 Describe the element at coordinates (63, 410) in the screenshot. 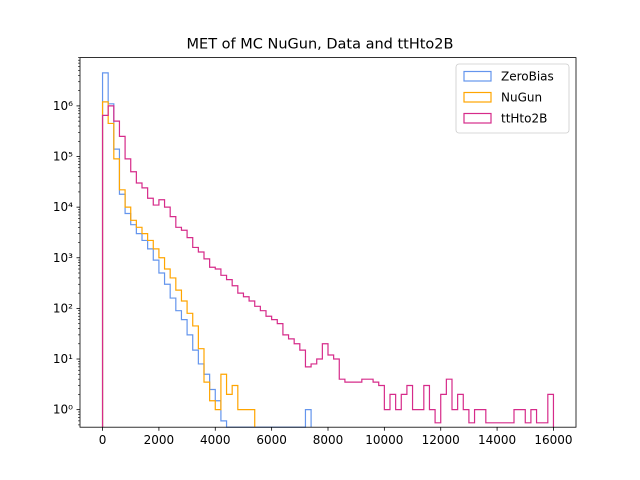

I see `y-tick-label: 10⁰` at that location.